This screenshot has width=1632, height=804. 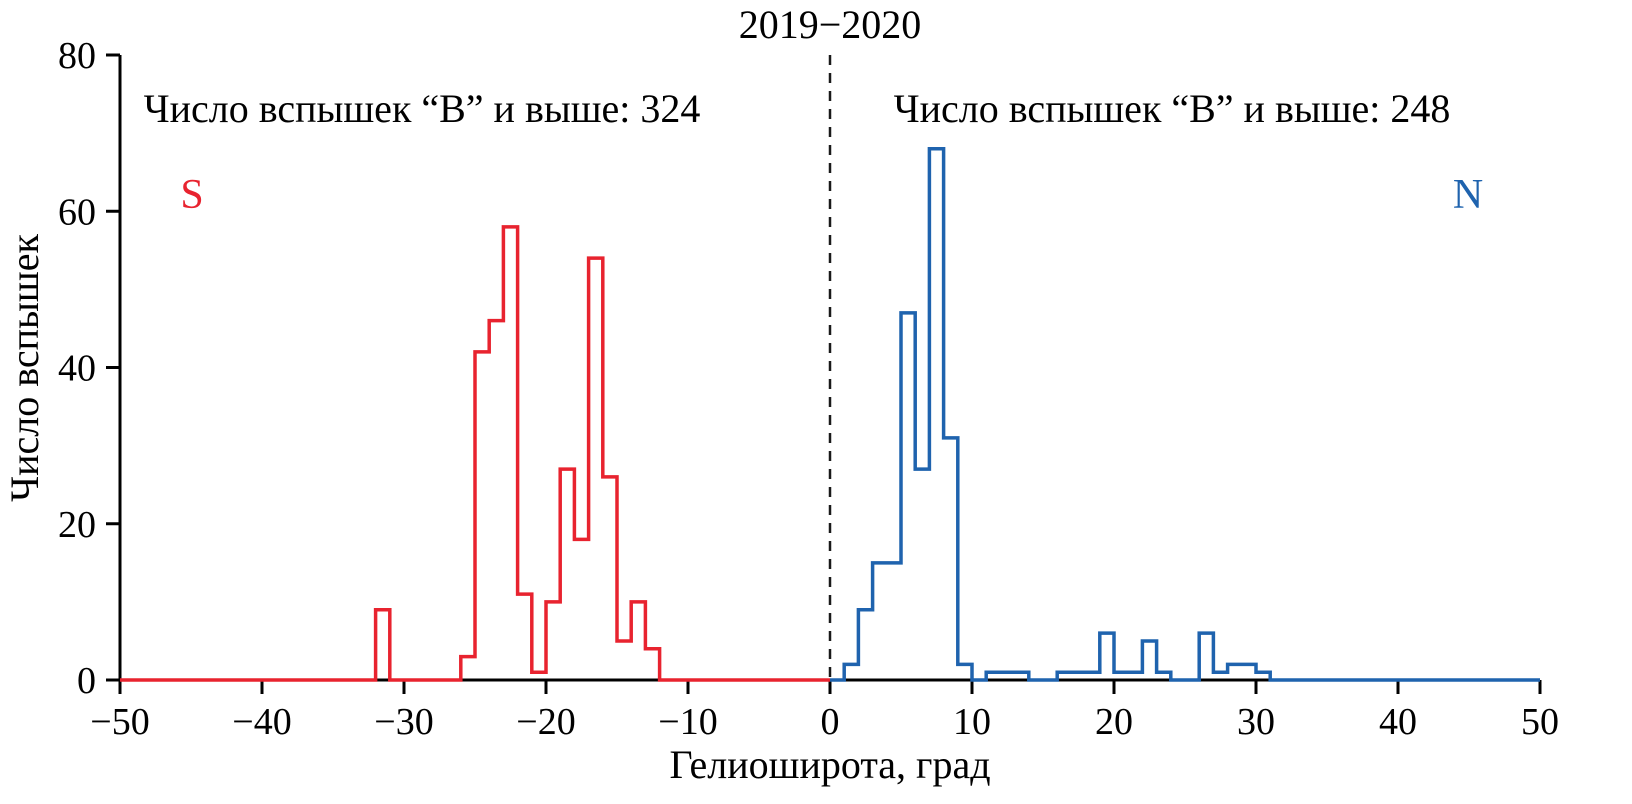 I want to click on y-tick-label: 0, so click(x=86, y=681).